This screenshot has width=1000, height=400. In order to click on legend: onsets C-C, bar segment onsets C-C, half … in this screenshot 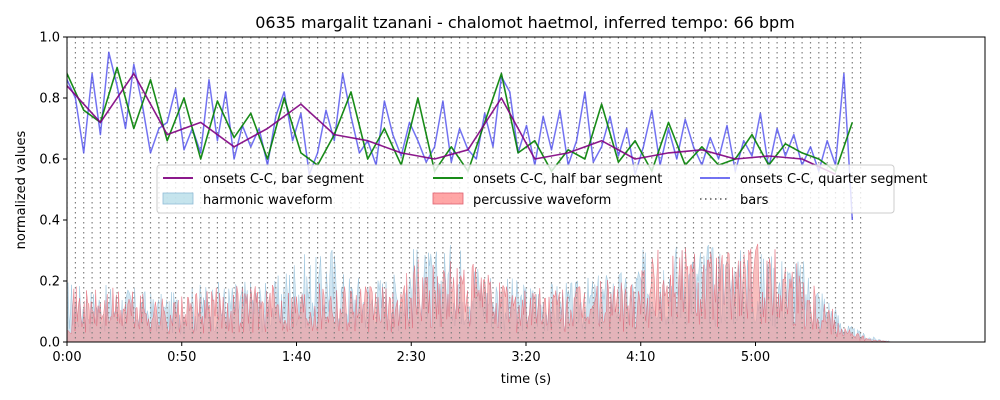, I will do `click(541, 189)`.